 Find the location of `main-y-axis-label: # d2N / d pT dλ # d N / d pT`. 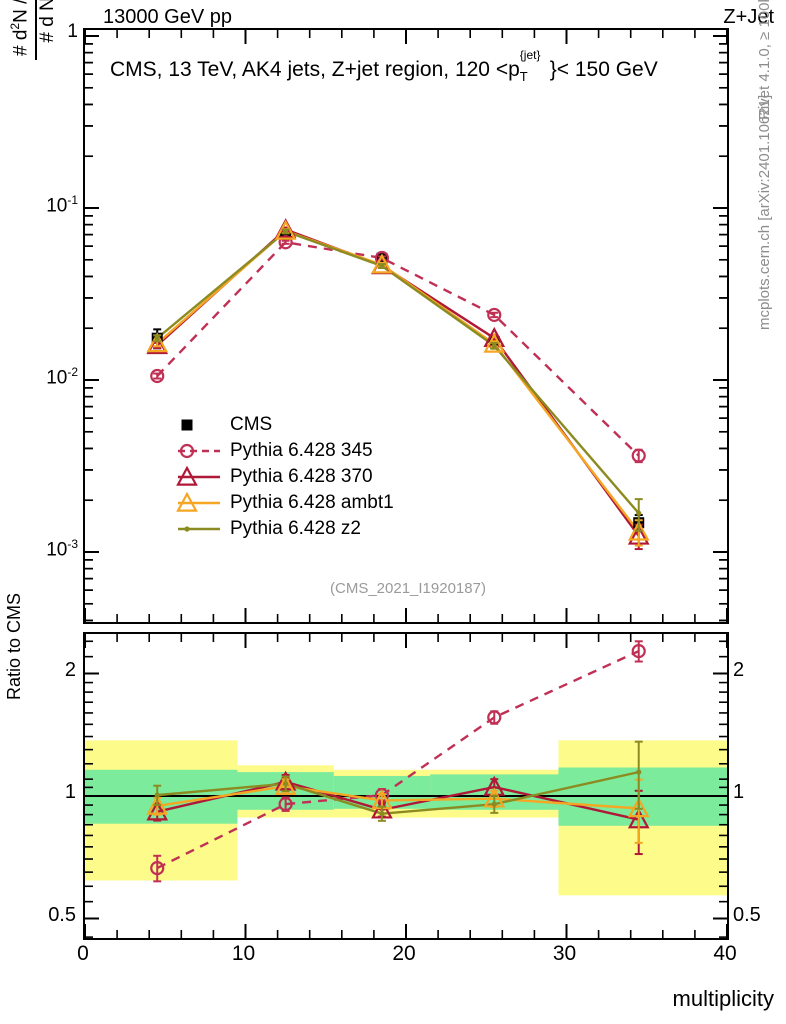

main-y-axis-label: # d2N / d pT dλ # d N / d pT is located at coordinates (29, 170).